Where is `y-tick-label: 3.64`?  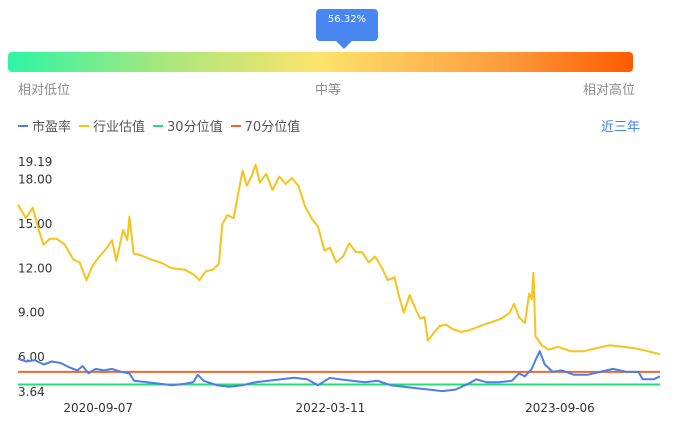
y-tick-label: 3.64 is located at coordinates (31, 392).